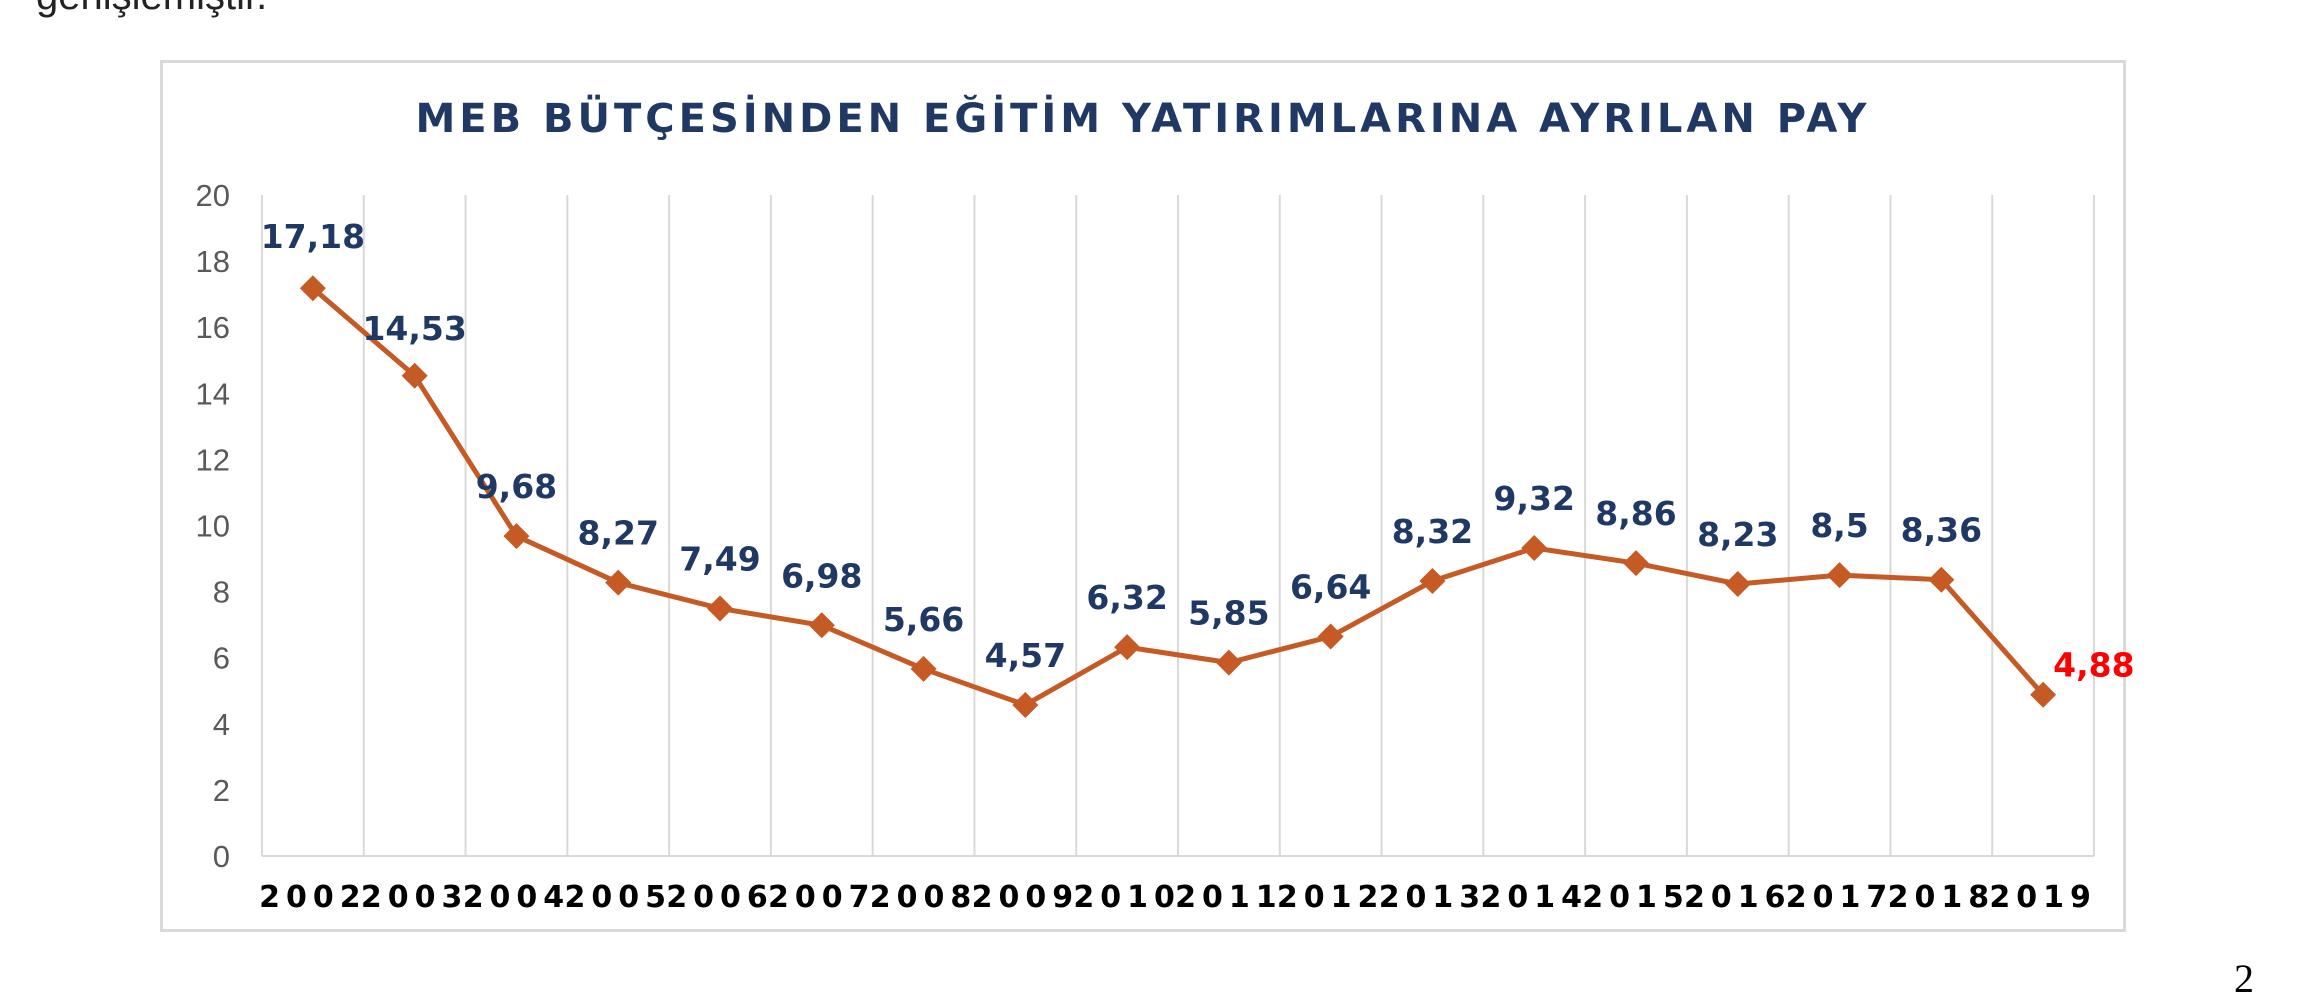 The height and width of the screenshot is (1007, 2311). What do you see at coordinates (1330, 587) in the screenshot?
I see `data-label: 6,64` at bounding box center [1330, 587].